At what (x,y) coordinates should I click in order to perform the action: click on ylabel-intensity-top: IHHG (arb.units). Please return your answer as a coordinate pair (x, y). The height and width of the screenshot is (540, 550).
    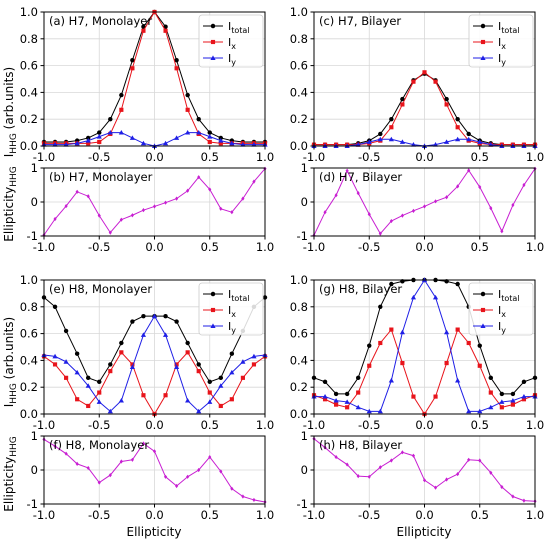
    Looking at the image, I should click on (10, 112).